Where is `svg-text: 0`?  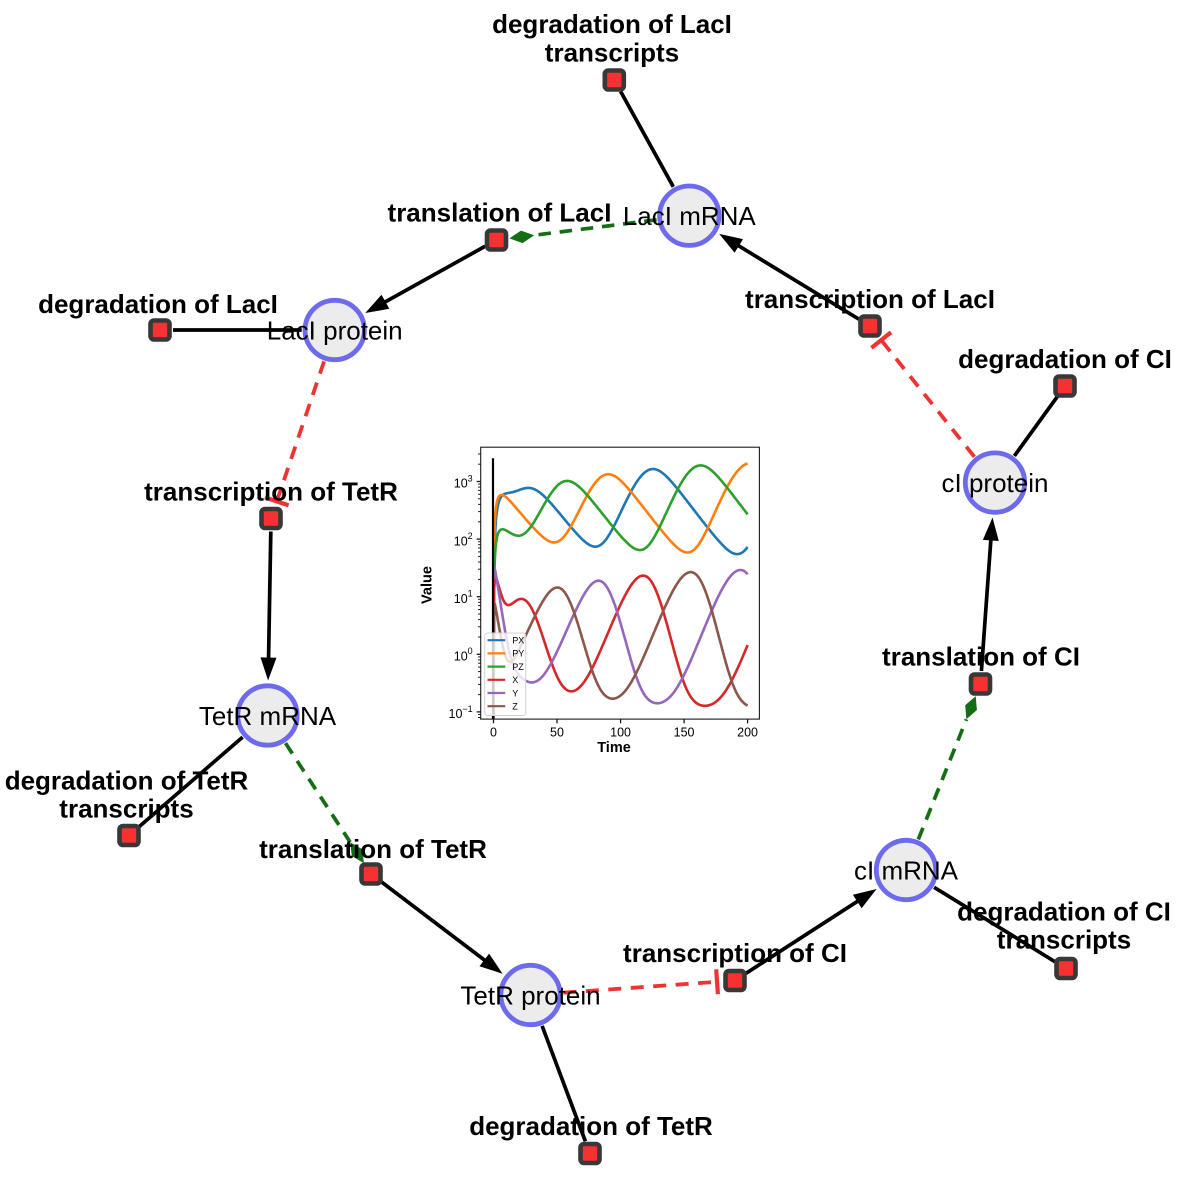 svg-text: 0 is located at coordinates (493, 733).